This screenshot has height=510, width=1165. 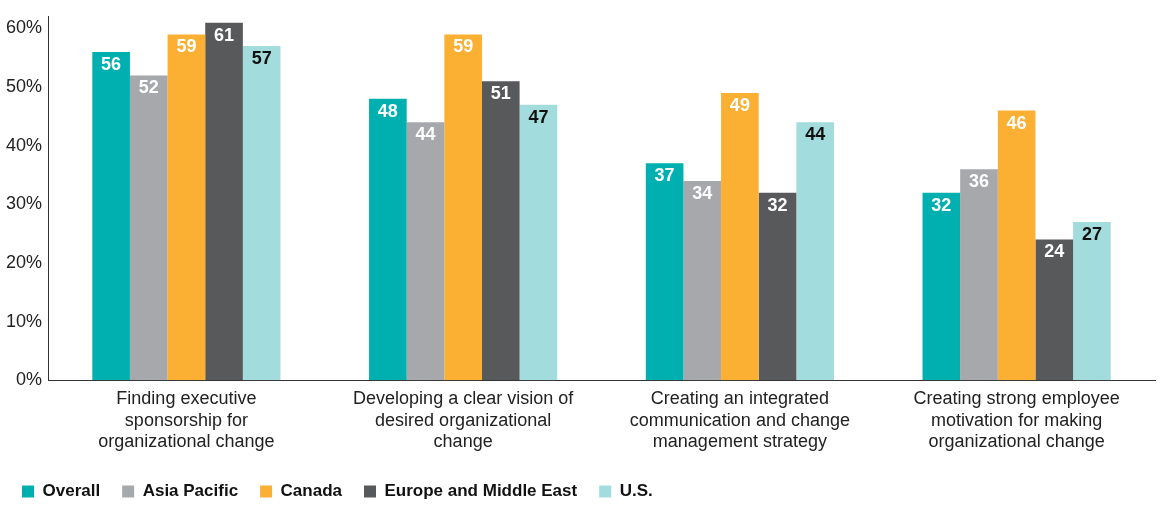 I want to click on data-label: 24, so click(x=1054, y=251).